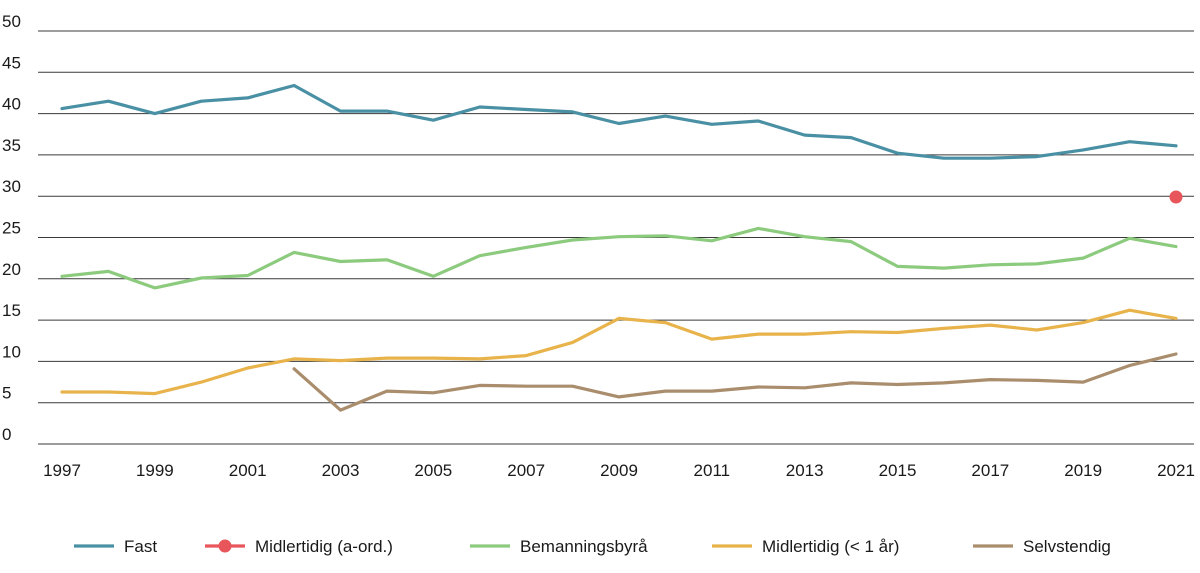  I want to click on x-tick-label: 2013, so click(805, 470).